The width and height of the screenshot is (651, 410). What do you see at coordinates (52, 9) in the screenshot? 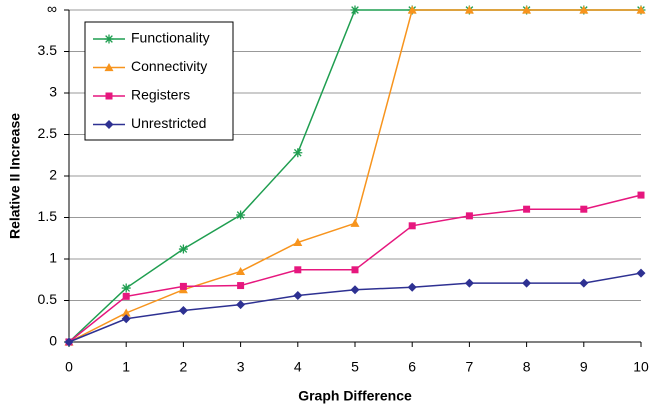
I see `y-tick-label: ∞` at bounding box center [52, 9].